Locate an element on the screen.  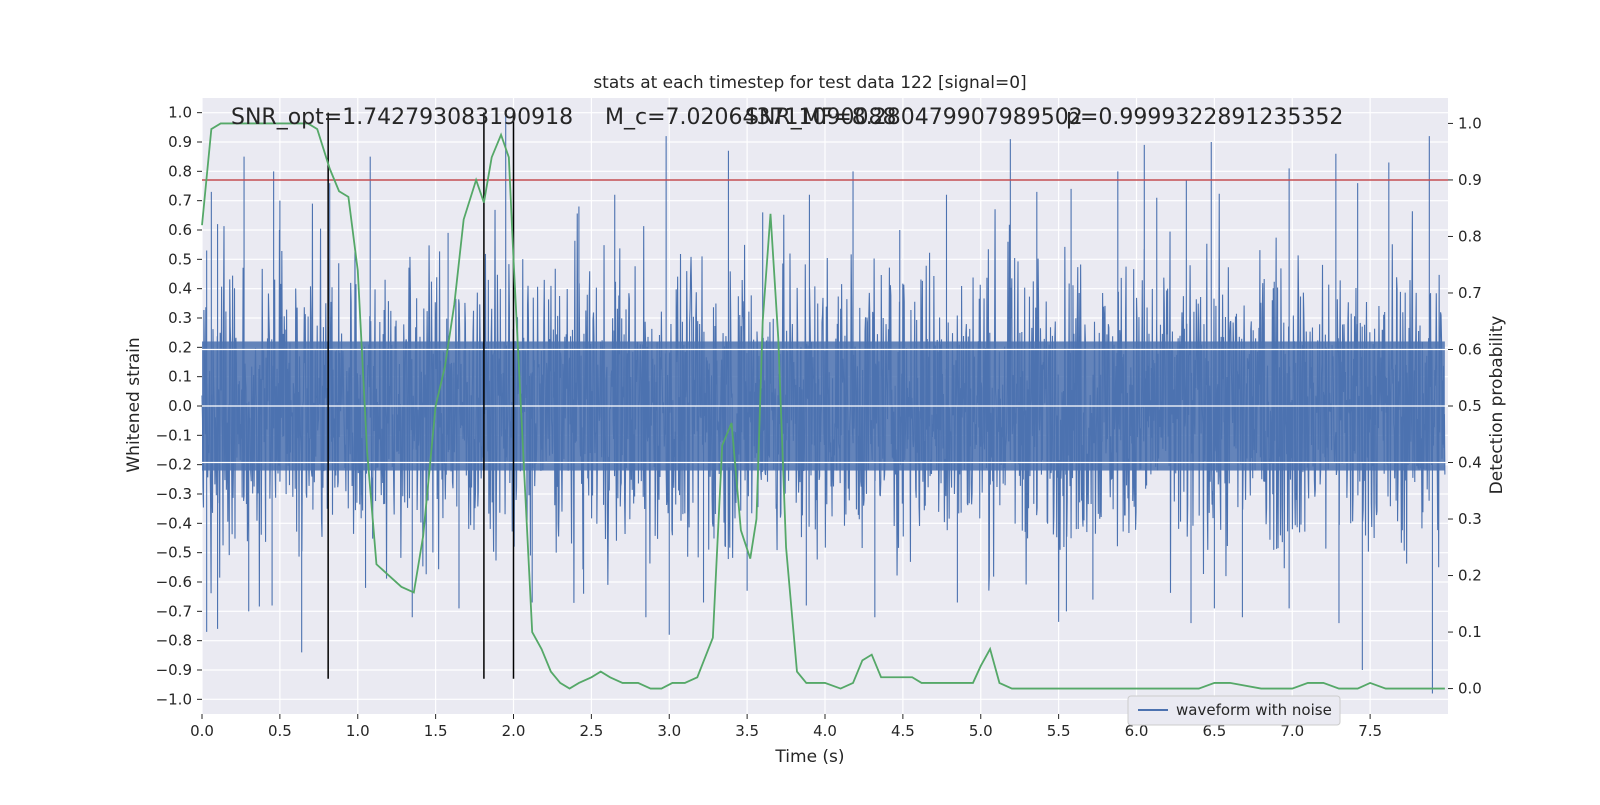
y-left-tick-label: 0.7 is located at coordinates (180, 201).